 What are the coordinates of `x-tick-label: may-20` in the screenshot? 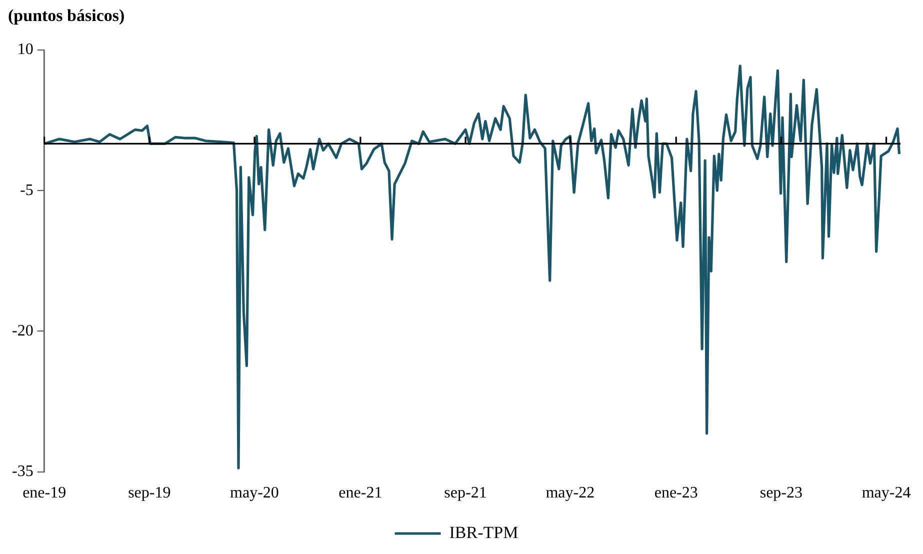 It's located at (254, 493).